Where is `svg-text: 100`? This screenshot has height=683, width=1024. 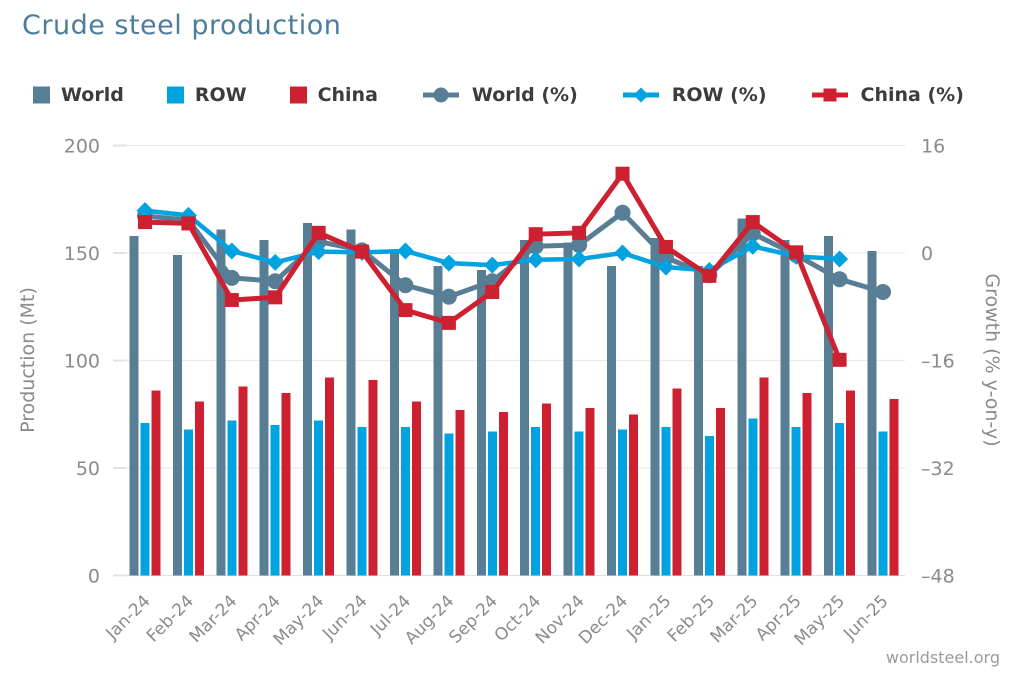
svg-text: 100 is located at coordinates (82, 362).